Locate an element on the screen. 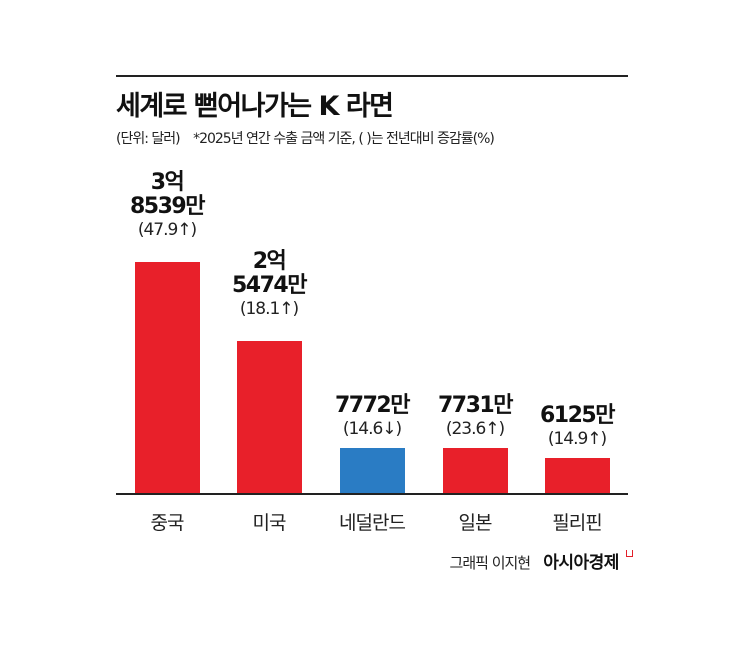 This screenshot has width=745, height=651. change-label: (47.9↑) is located at coordinates (167, 230).